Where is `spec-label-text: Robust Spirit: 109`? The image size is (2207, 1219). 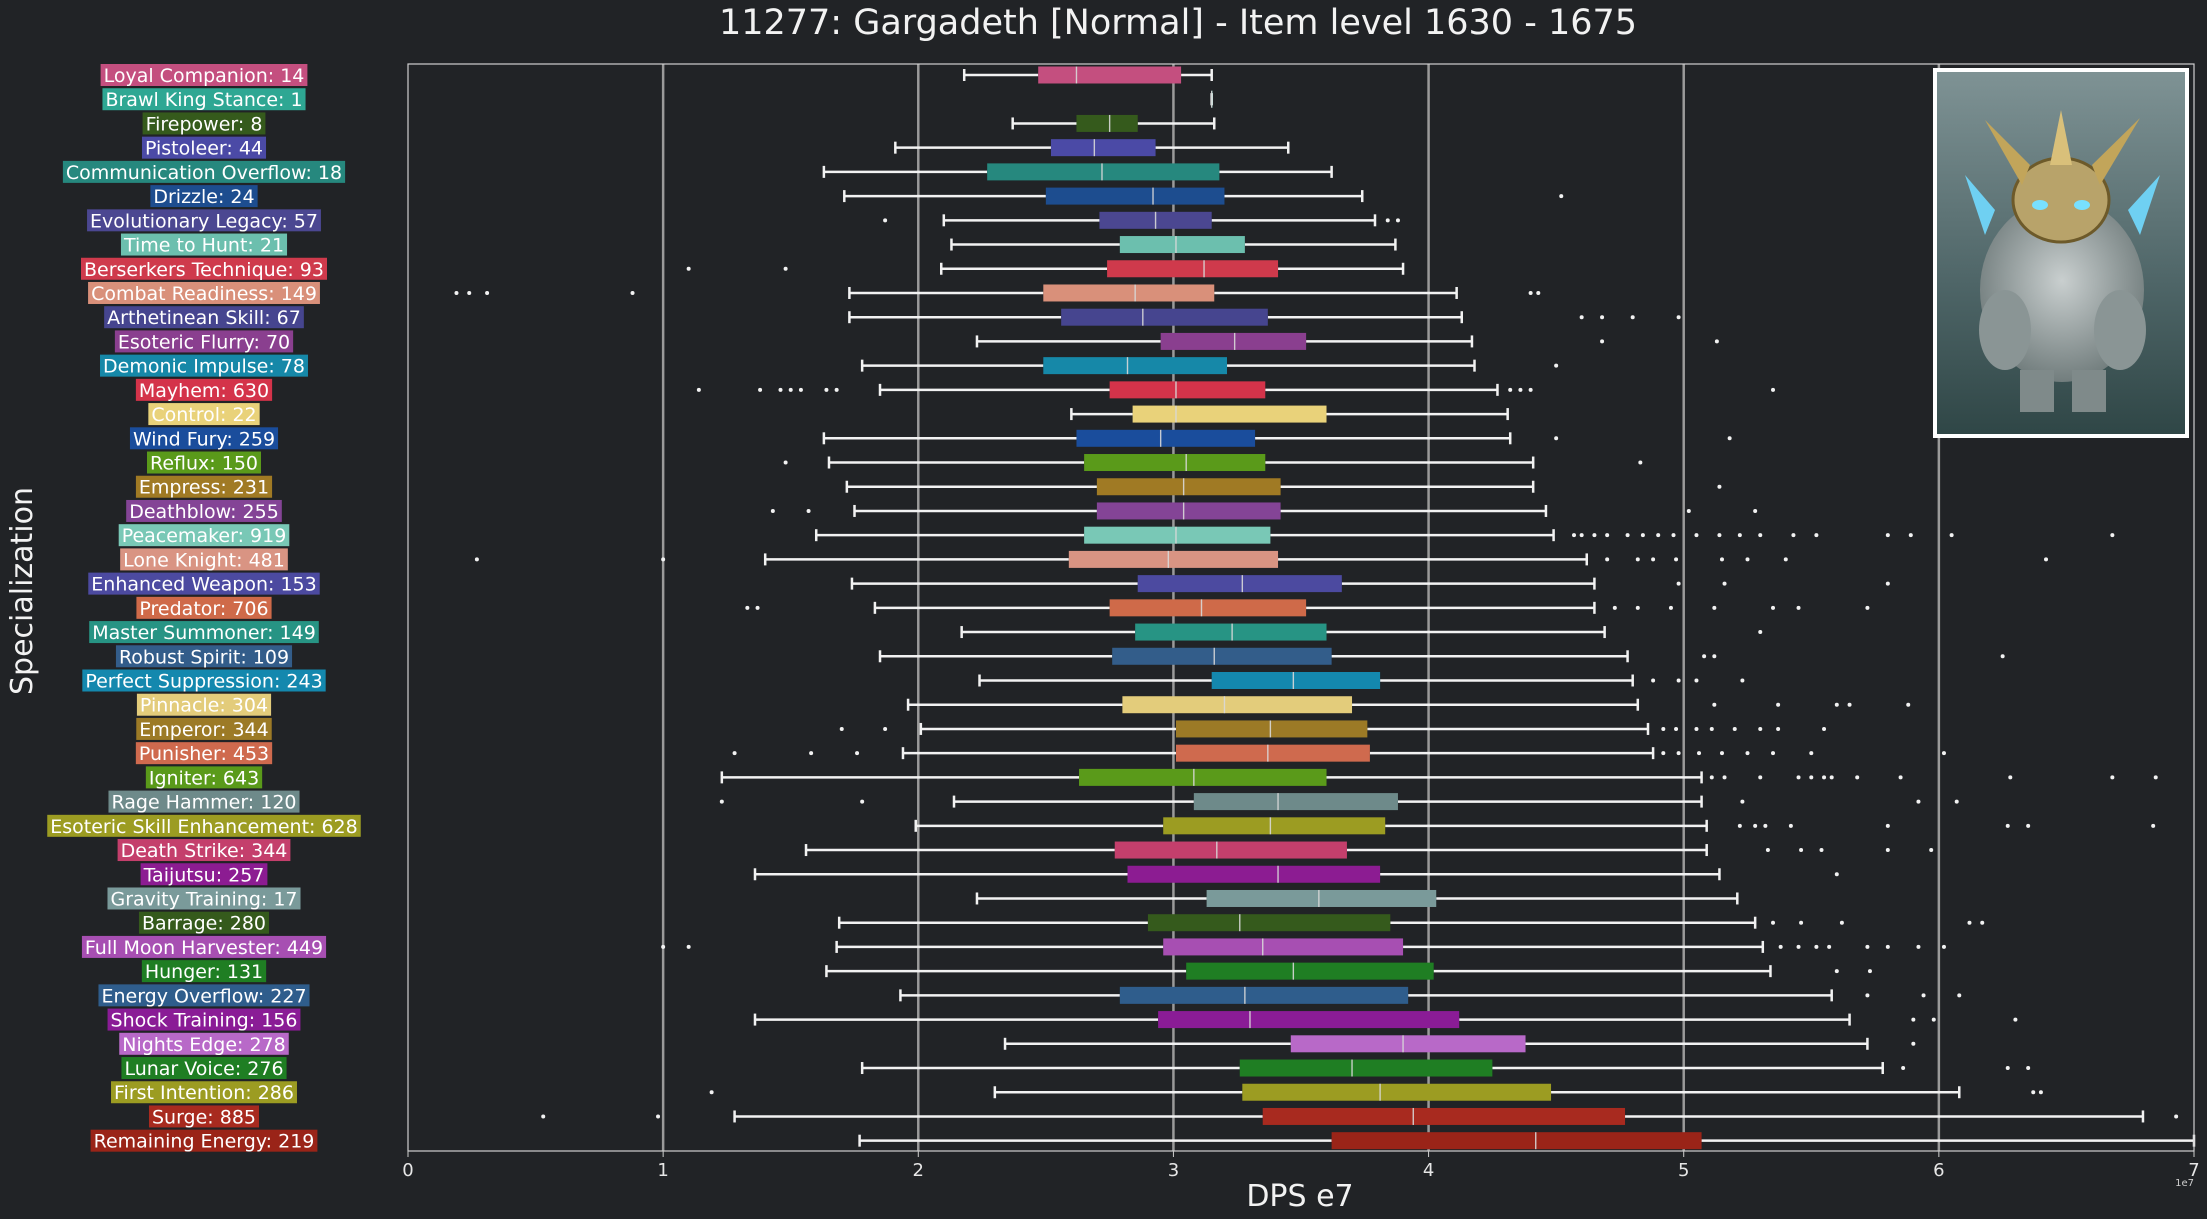 spec-label-text: Robust Spirit: 109 is located at coordinates (204, 657).